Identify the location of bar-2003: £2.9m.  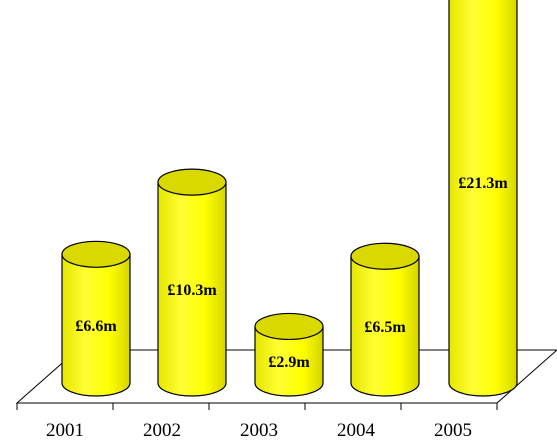
(289, 354).